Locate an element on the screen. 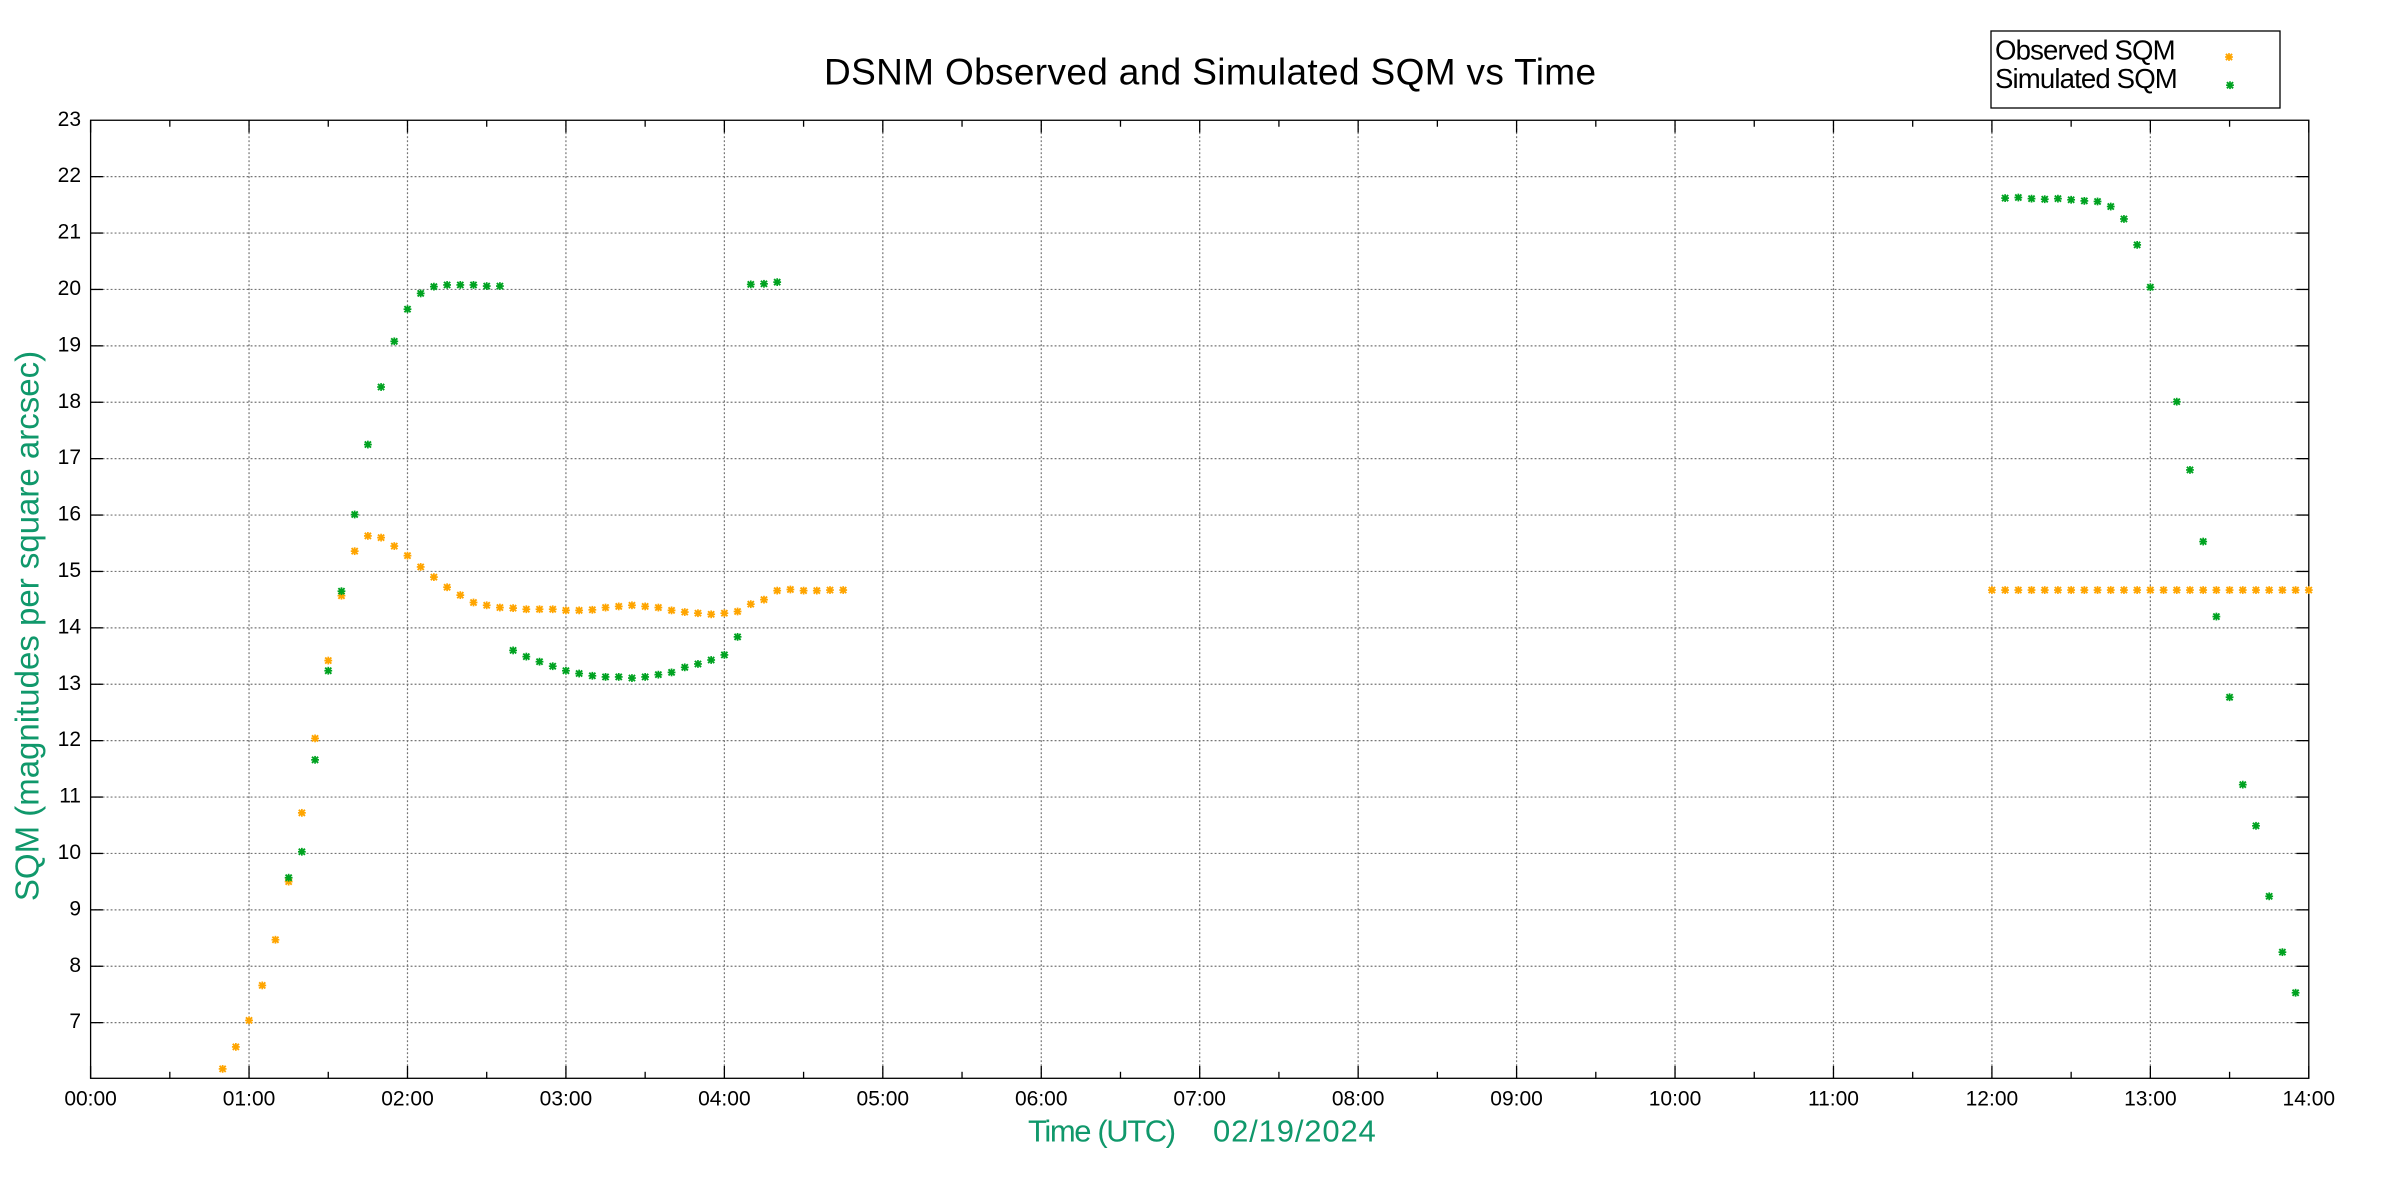  svg-text: 11 is located at coordinates (70, 796).